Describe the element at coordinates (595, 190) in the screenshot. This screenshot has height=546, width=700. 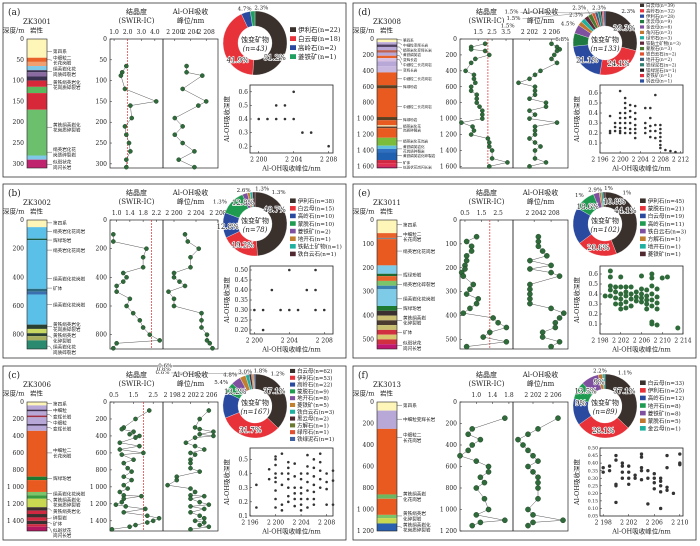
I see `pie-percent-label: 2.9%` at that location.